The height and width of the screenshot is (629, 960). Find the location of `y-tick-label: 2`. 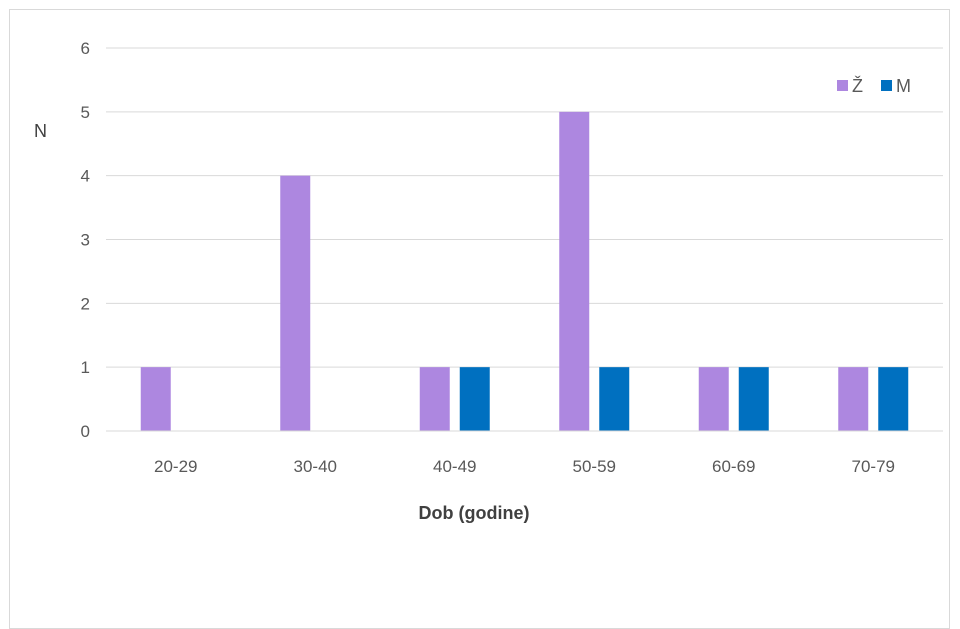

y-tick-label: 2 is located at coordinates (85, 303).